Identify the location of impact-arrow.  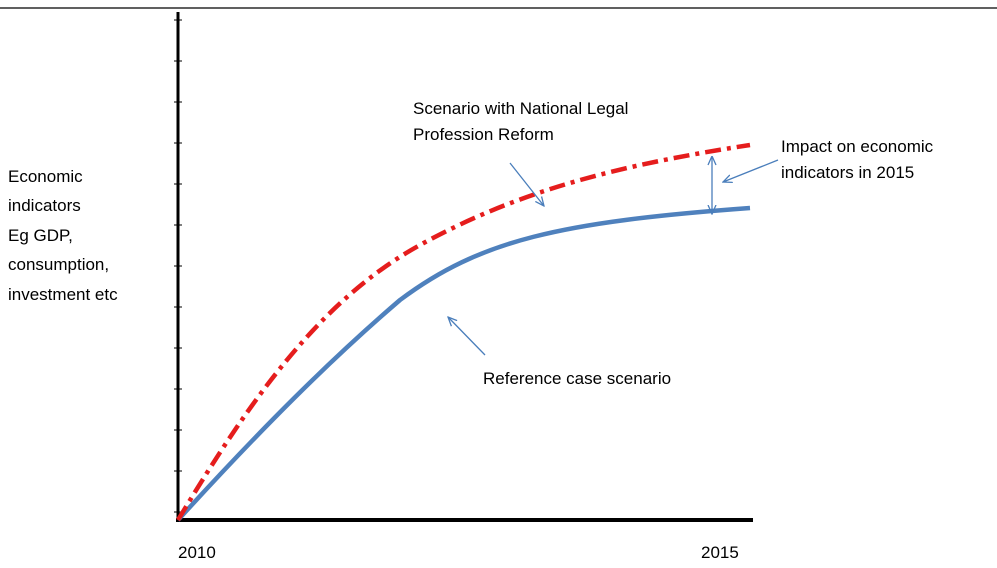
(751, 170).